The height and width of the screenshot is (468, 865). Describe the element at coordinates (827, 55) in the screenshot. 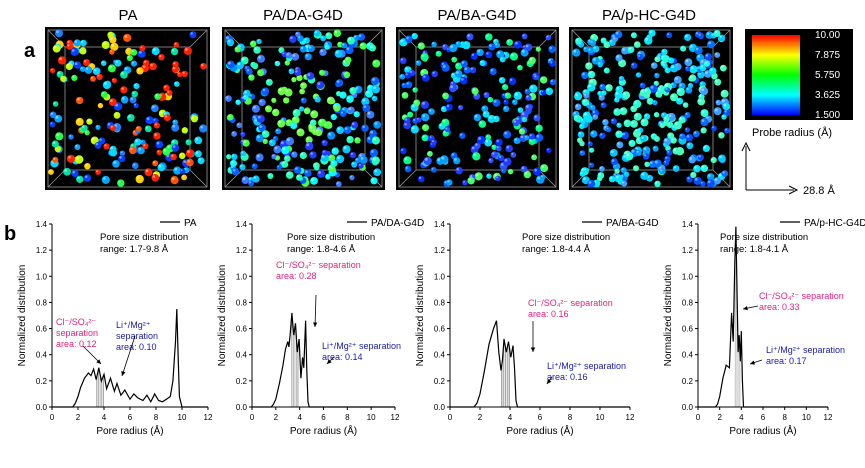

I see `colorbar-tick-label: 7.875` at that location.